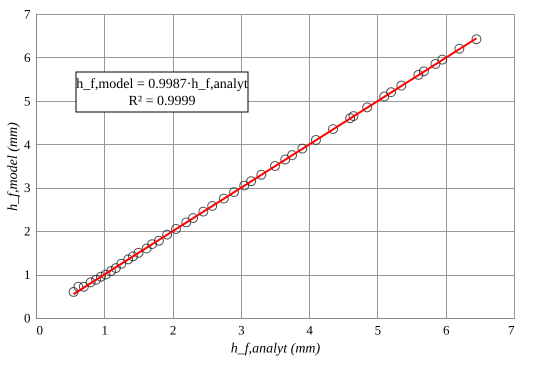  I want to click on y-axis-title: h_f,model (mm), so click(13, 166).